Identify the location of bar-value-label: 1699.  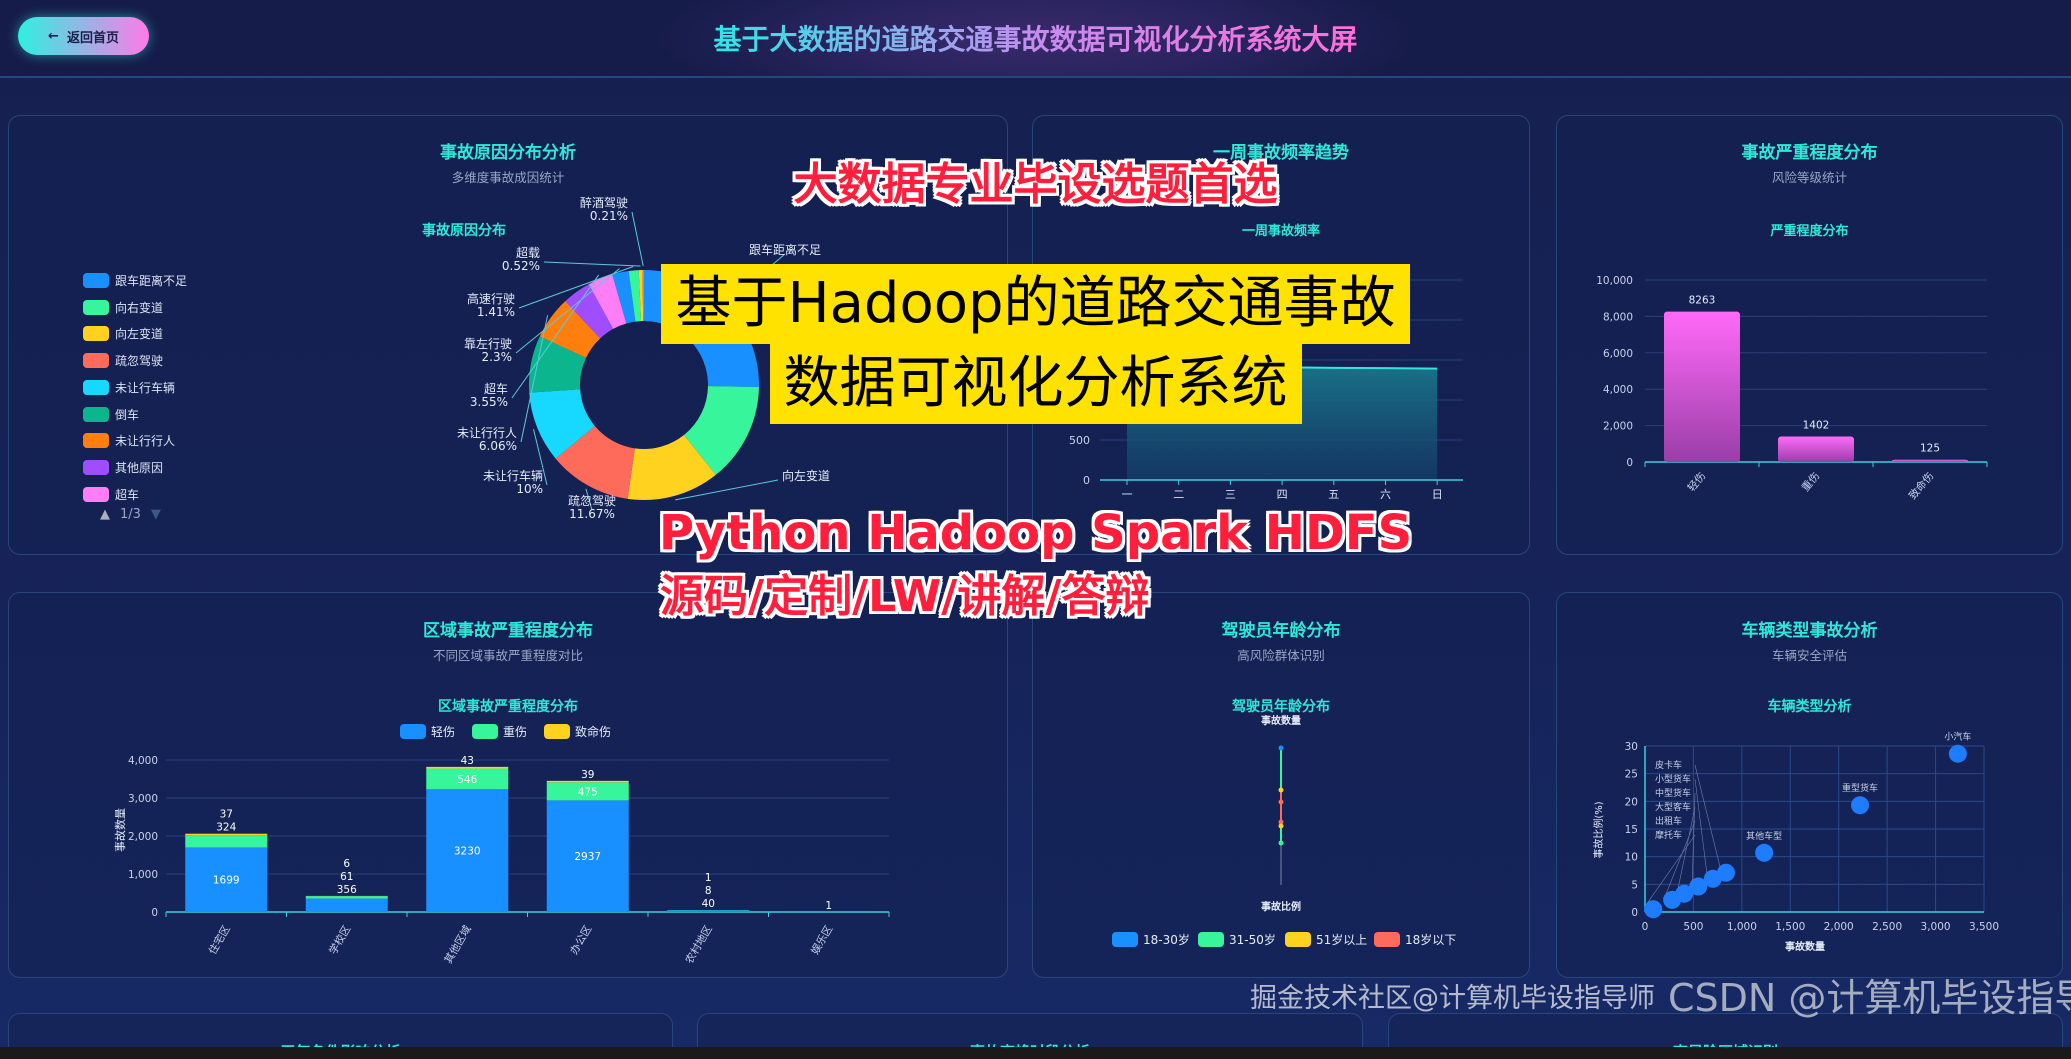
(226, 881).